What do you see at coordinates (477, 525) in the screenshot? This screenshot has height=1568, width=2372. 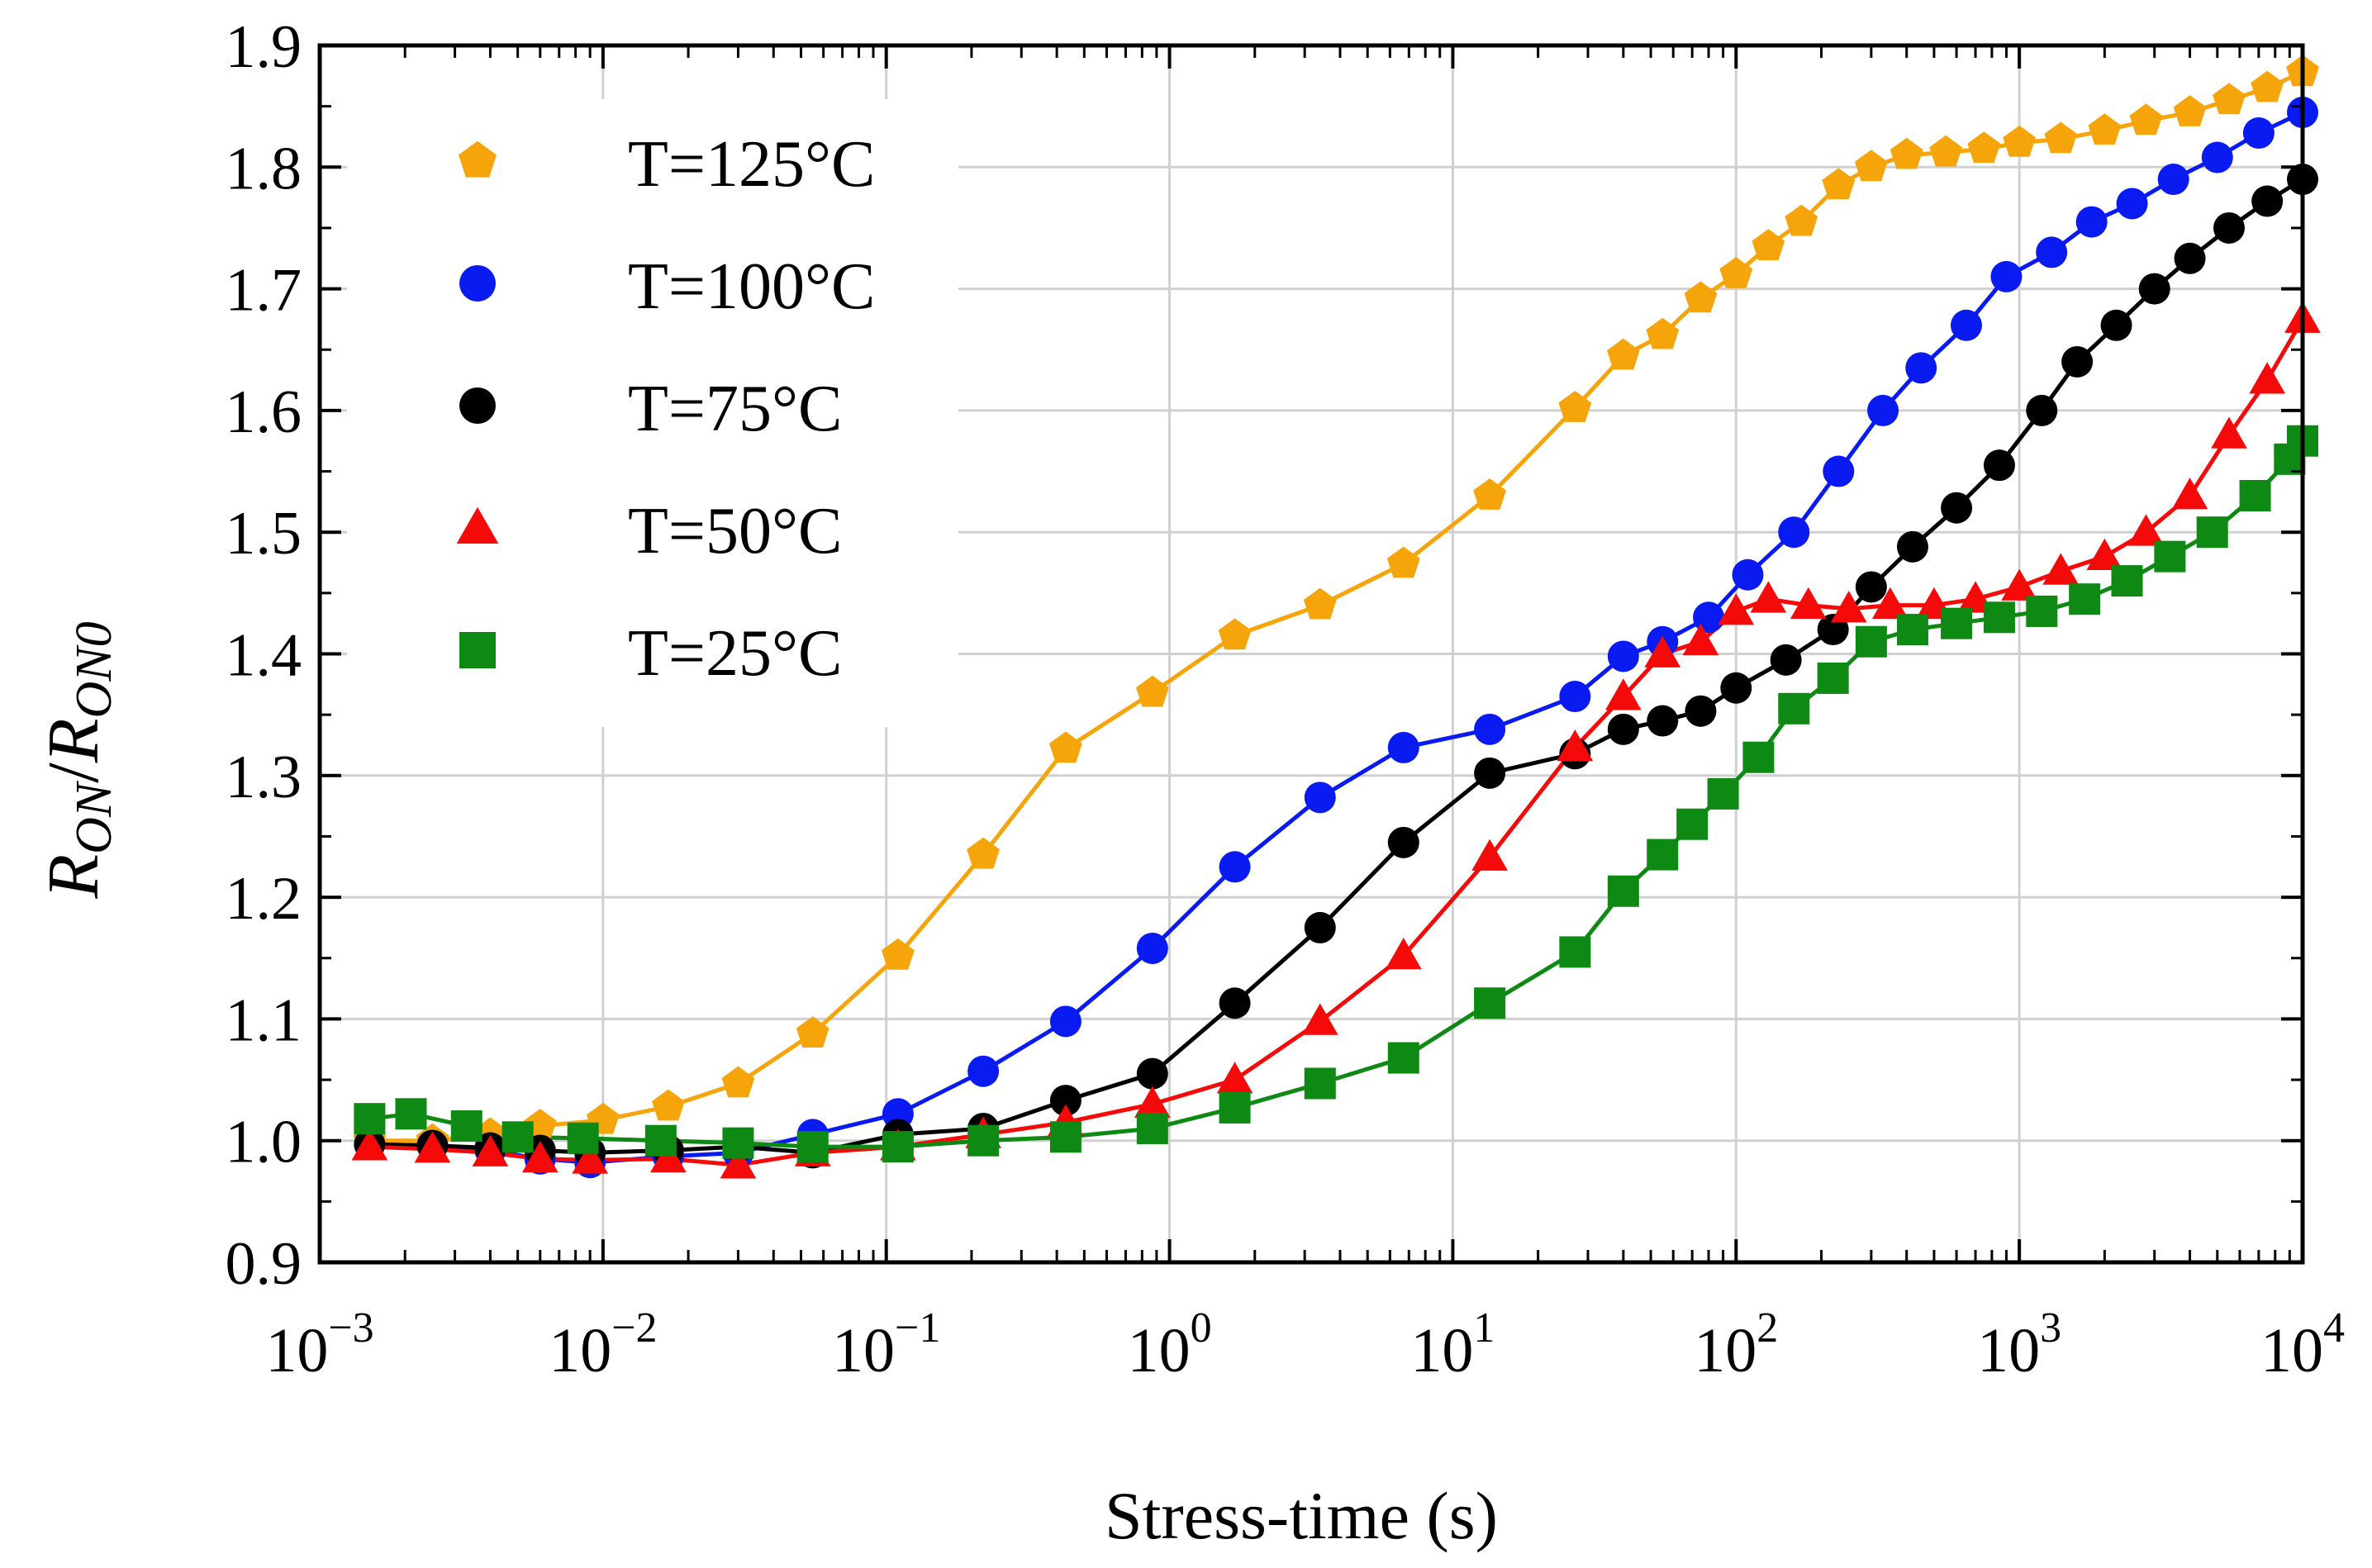 I see `legend-marker-t50` at bounding box center [477, 525].